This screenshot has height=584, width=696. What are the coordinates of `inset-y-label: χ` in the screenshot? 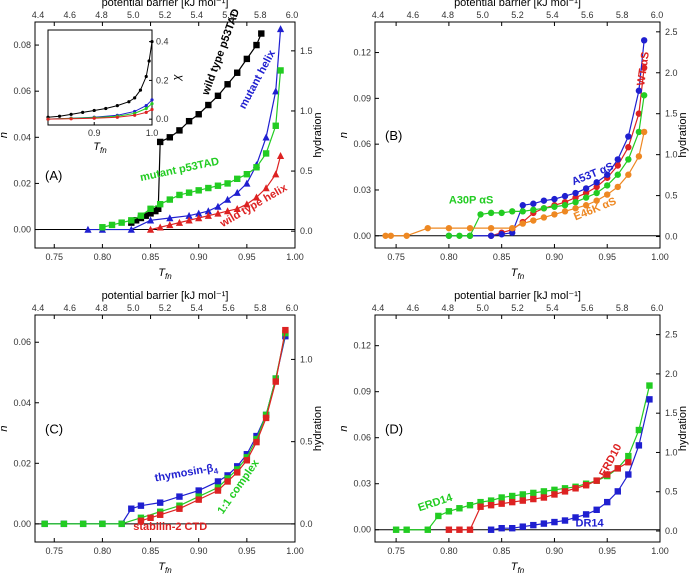 It's located at (177, 78).